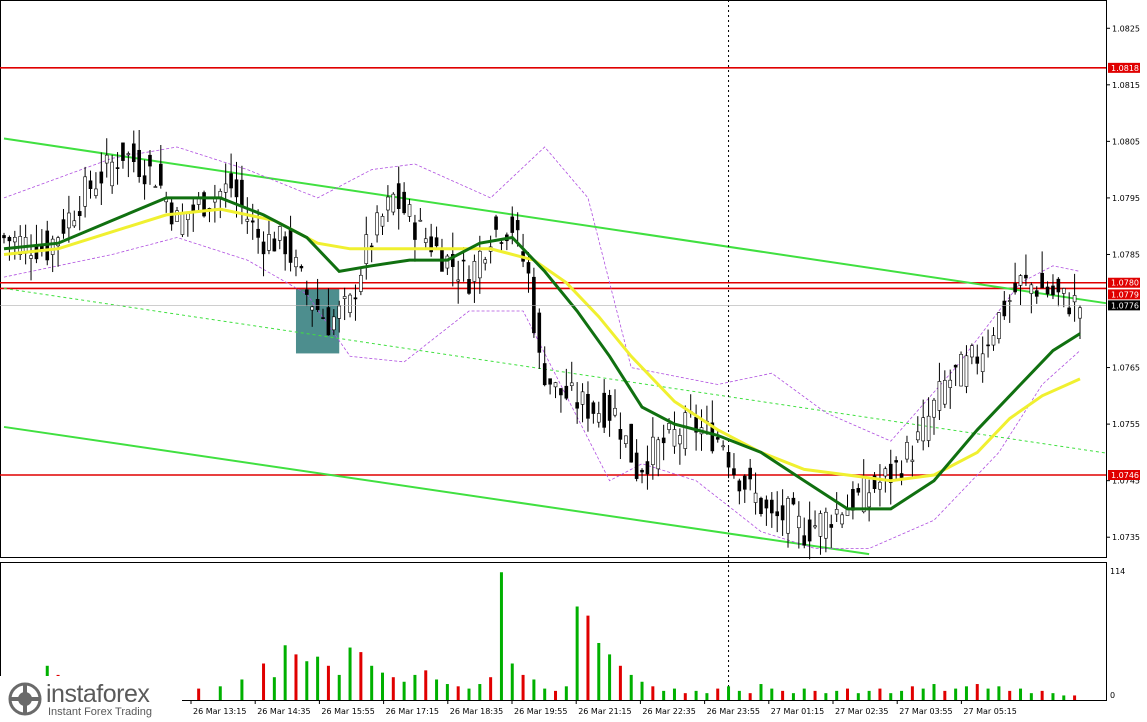 The image size is (1147, 722). Describe the element at coordinates (604, 711) in the screenshot. I see `time-label: 26 Mar 21:15` at that location.